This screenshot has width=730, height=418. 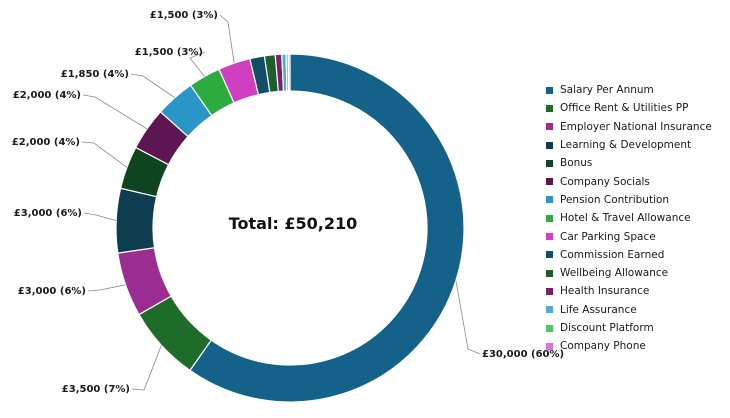 I want to click on legend-label: Car Parking Space, so click(x=608, y=236).